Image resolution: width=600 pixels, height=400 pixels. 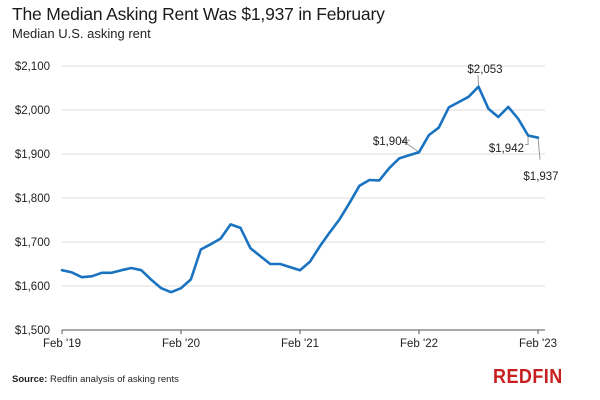 I want to click on source-note: Source: Redfin analysis of asking rents, so click(x=95, y=379).